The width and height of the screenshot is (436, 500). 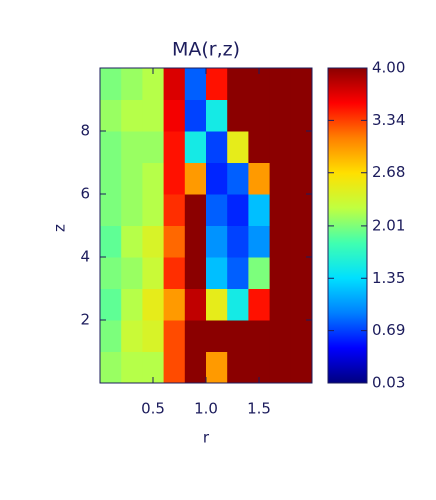 What do you see at coordinates (85, 131) in the screenshot?
I see `y-tick-label: 8` at bounding box center [85, 131].